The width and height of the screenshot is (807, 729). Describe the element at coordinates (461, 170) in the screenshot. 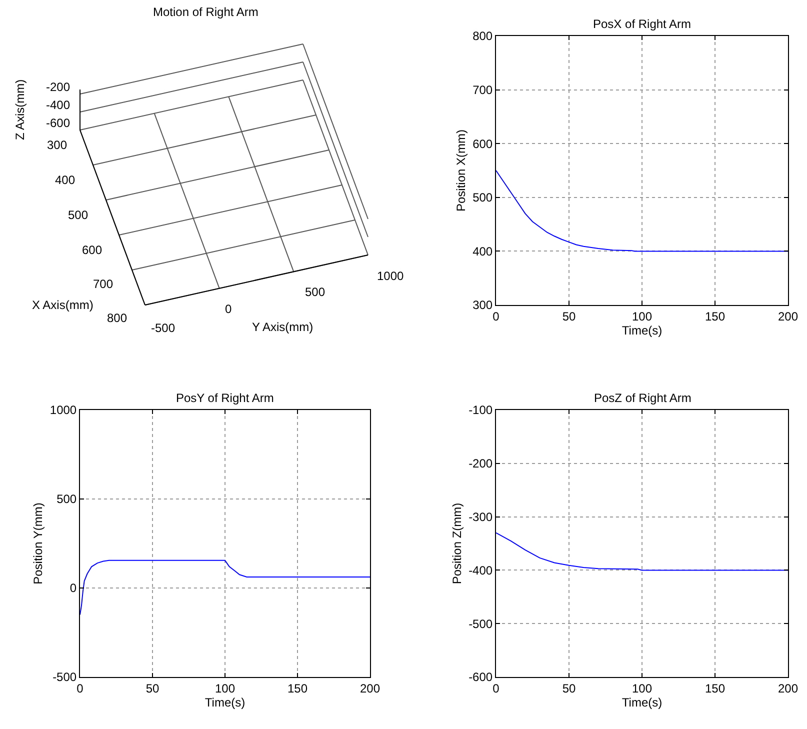

I see `y-axis-title: Position X(mm)` at that location.